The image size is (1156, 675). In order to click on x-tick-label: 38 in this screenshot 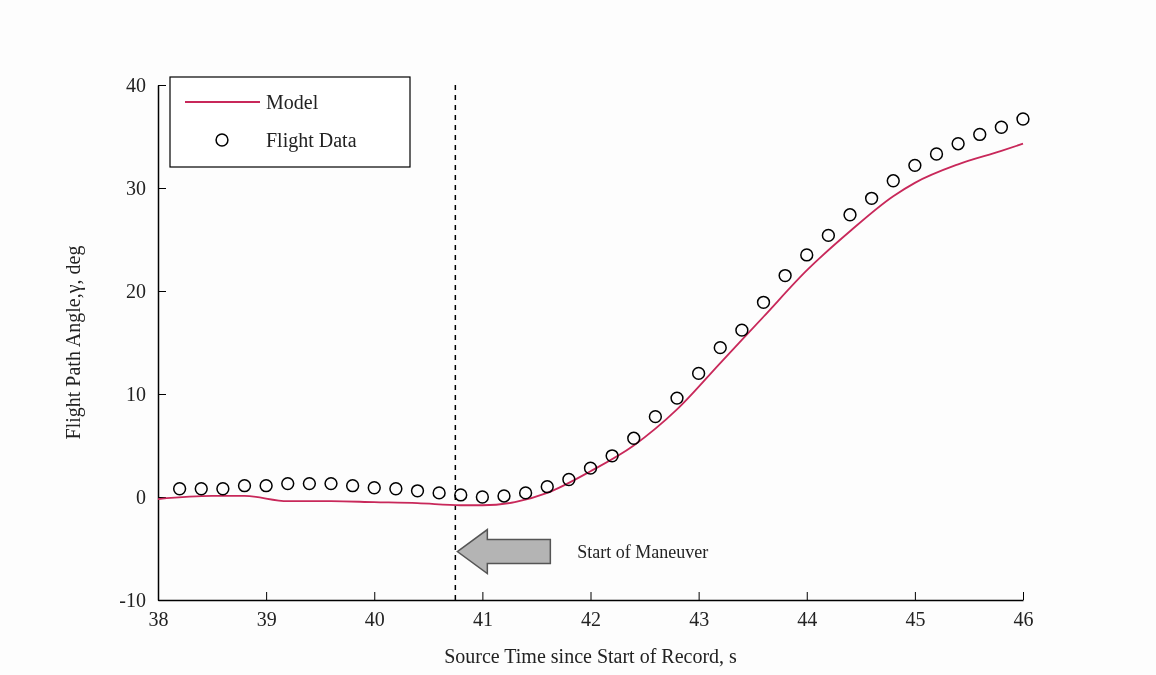, I will do `click(158, 619)`.